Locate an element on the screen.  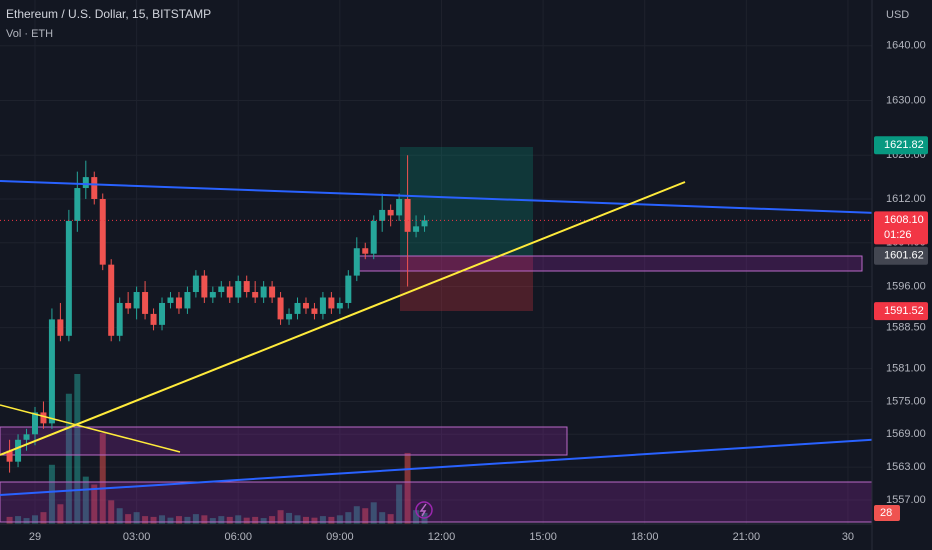
long-stop-zone is located at coordinates (466, 283).